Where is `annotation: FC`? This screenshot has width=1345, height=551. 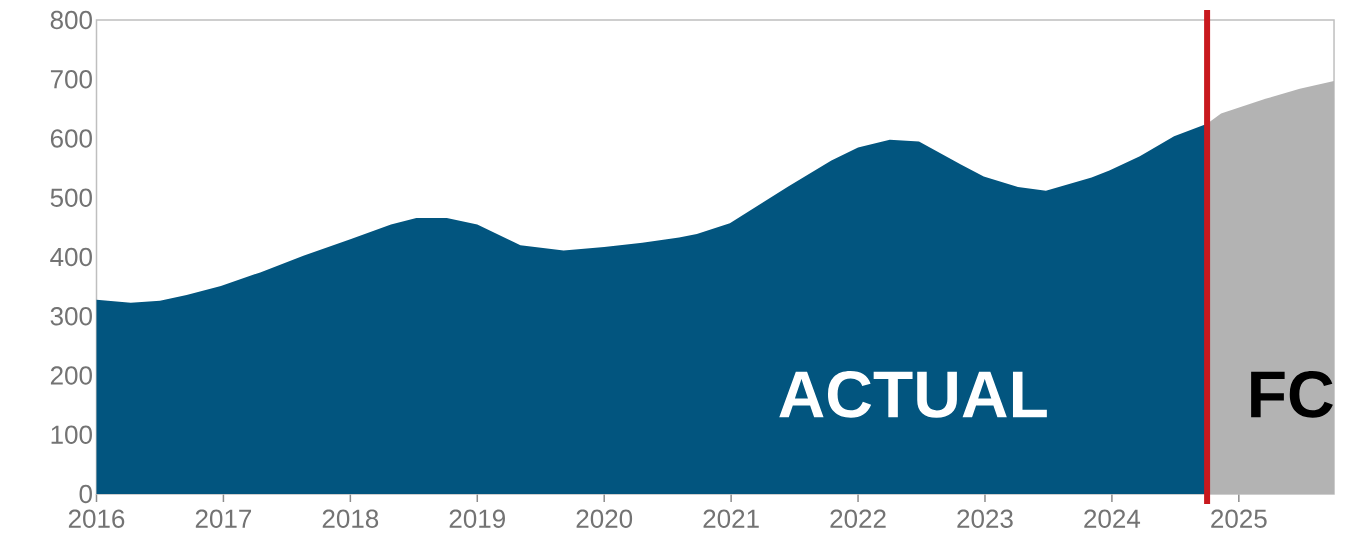
annotation: FC is located at coordinates (1292, 394).